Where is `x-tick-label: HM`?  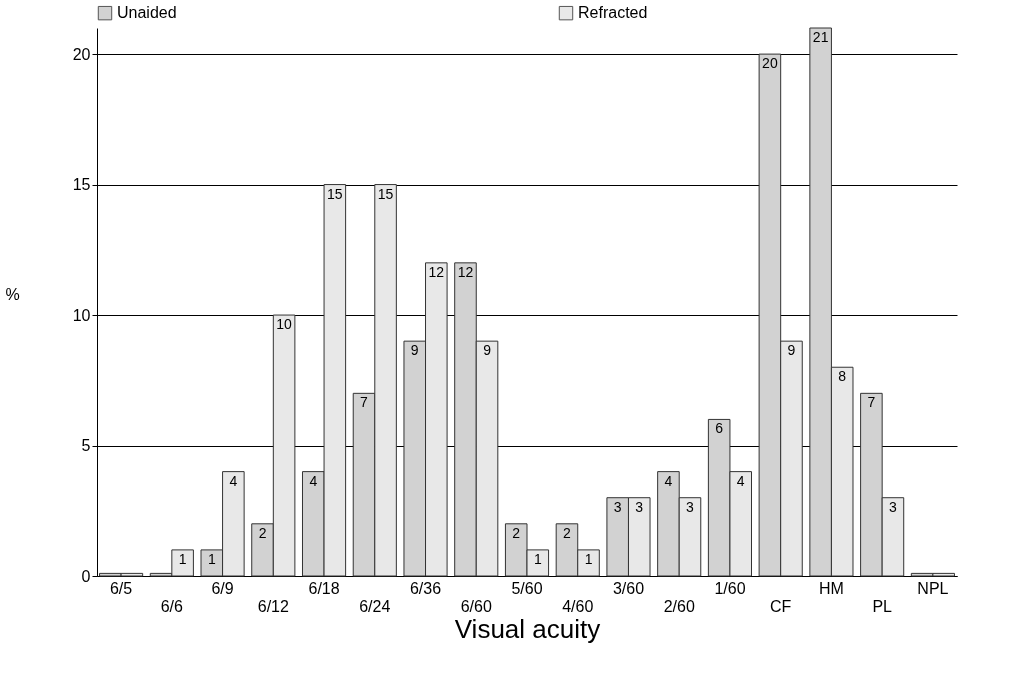
x-tick-label: HM is located at coordinates (831, 588).